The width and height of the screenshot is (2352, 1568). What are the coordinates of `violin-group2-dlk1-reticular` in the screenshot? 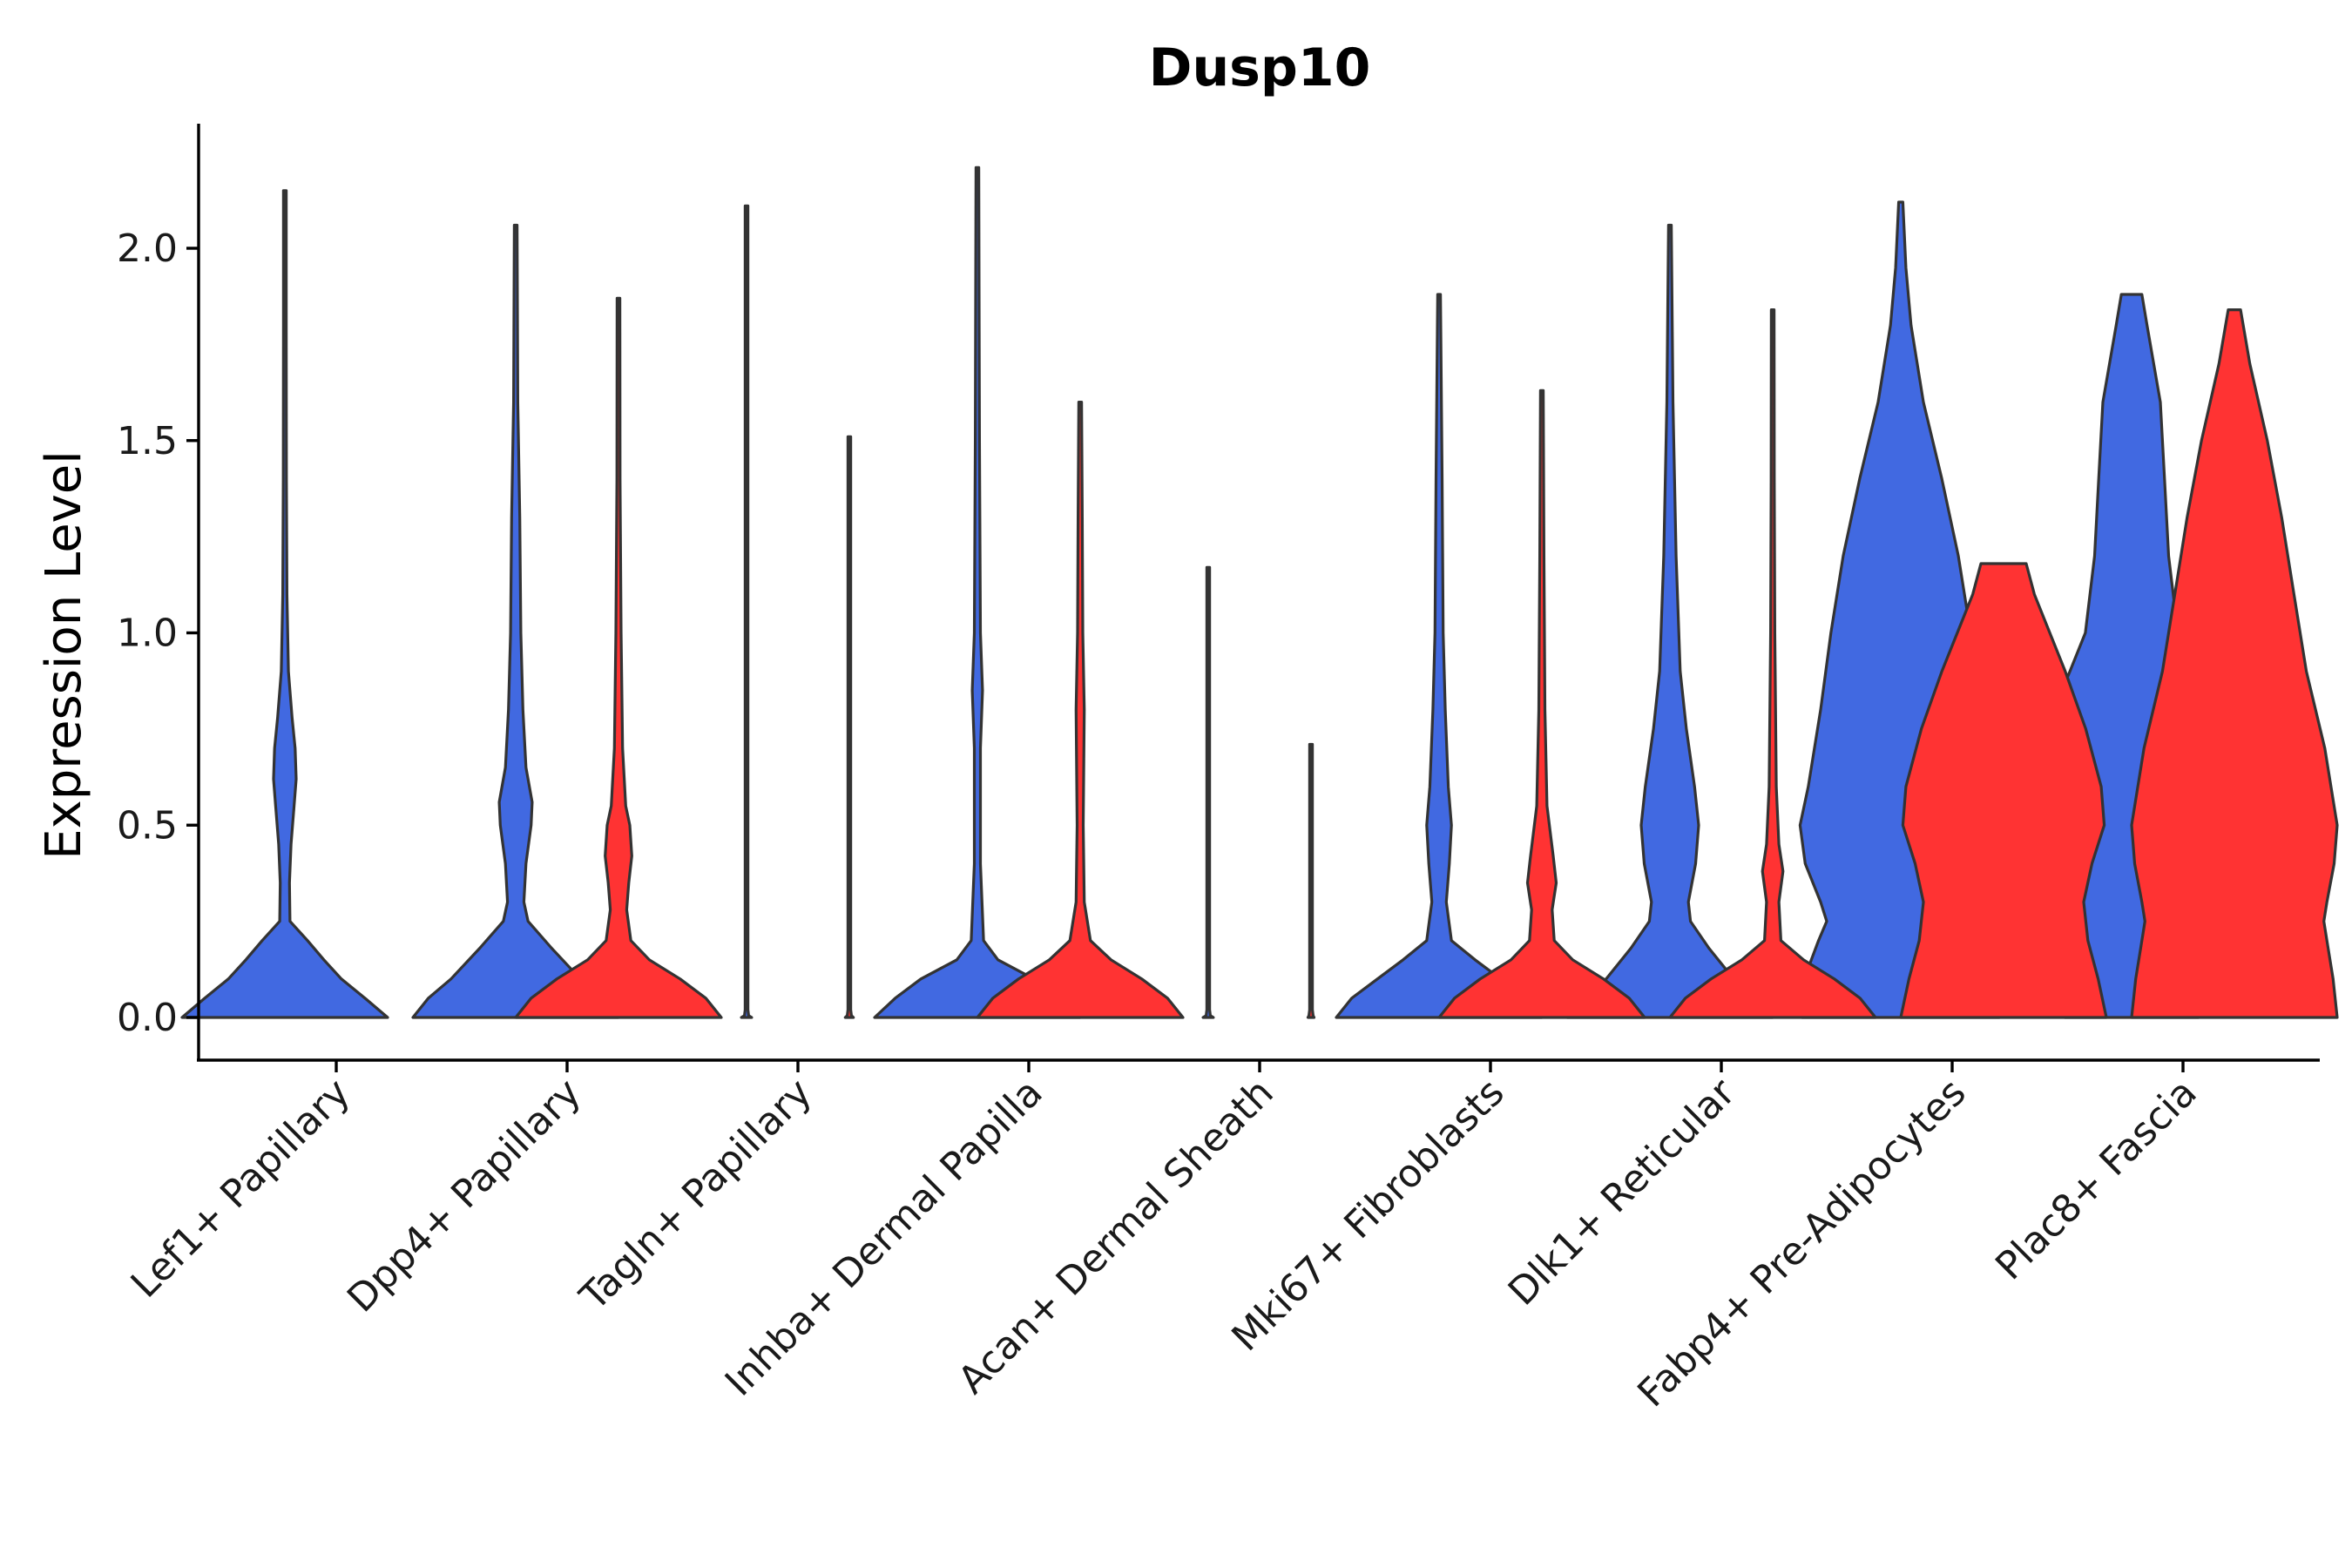 It's located at (1772, 663).